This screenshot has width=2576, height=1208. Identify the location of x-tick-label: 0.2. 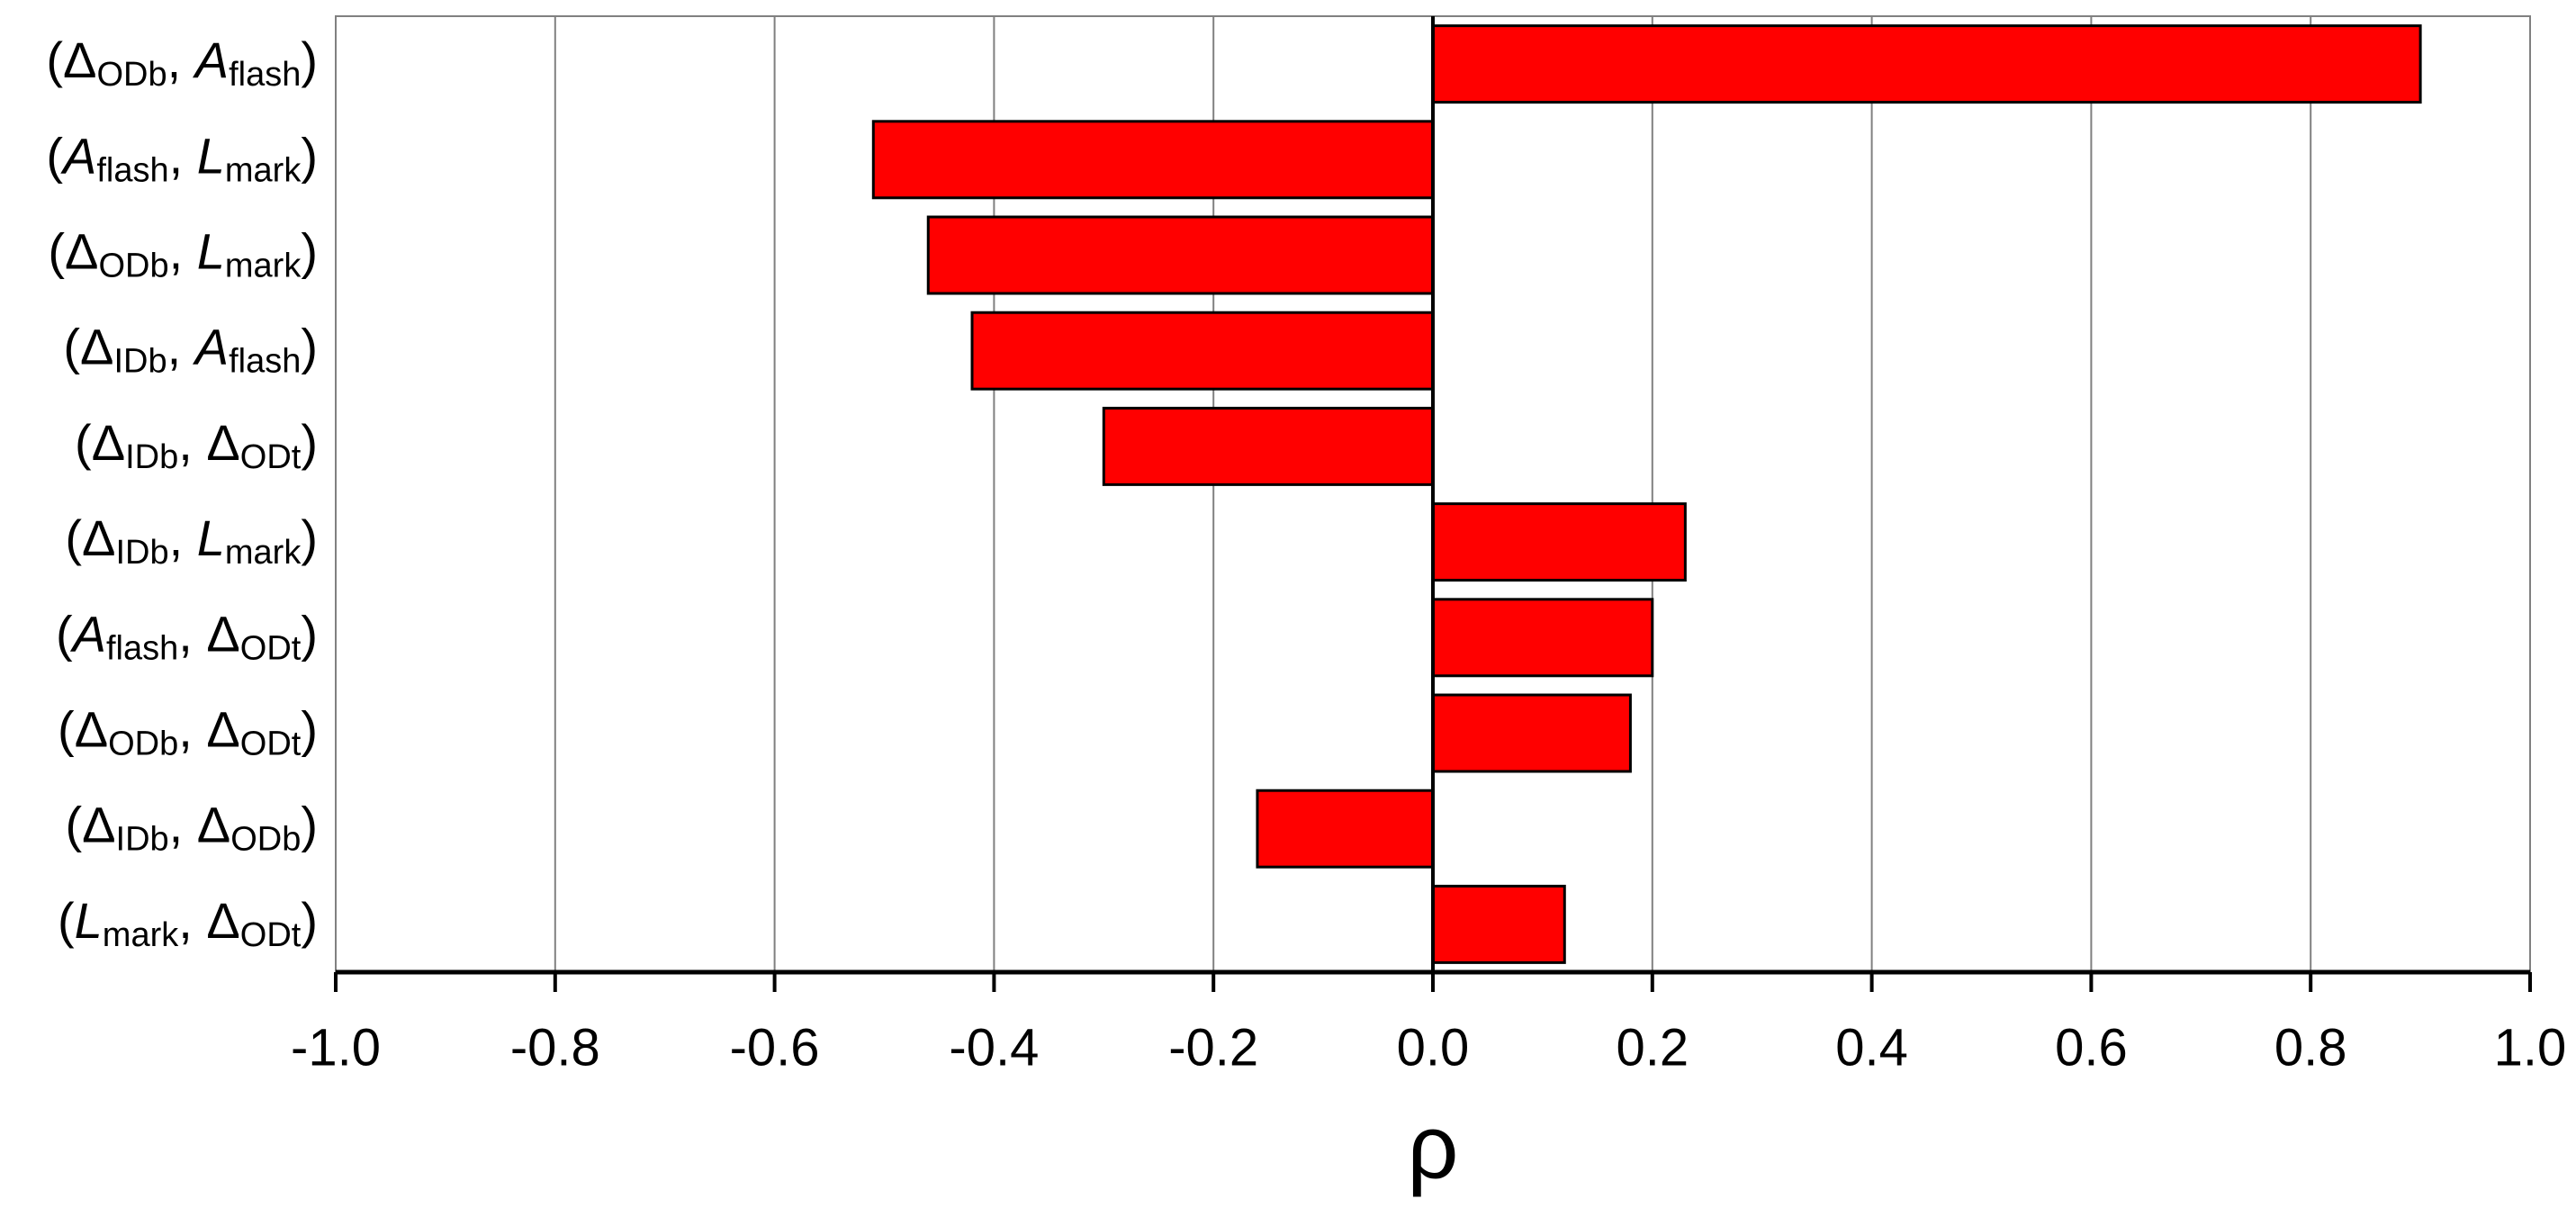
(1652, 1047).